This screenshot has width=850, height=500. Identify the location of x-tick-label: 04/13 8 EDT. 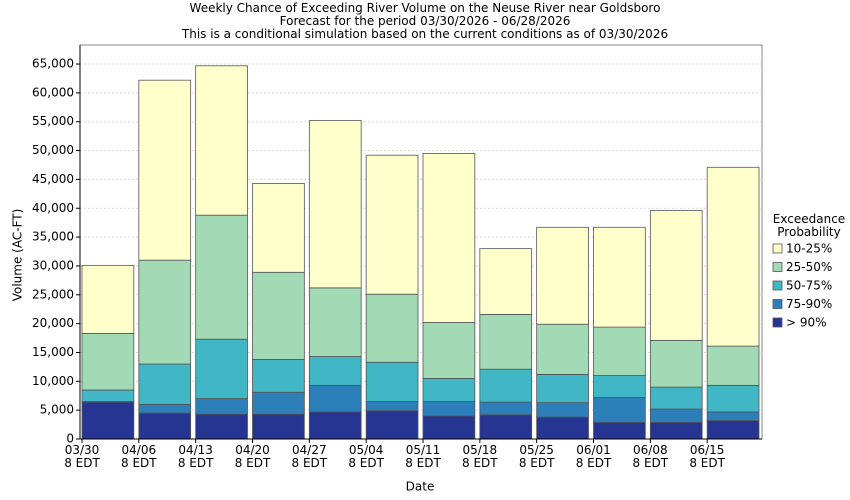
(195, 456).